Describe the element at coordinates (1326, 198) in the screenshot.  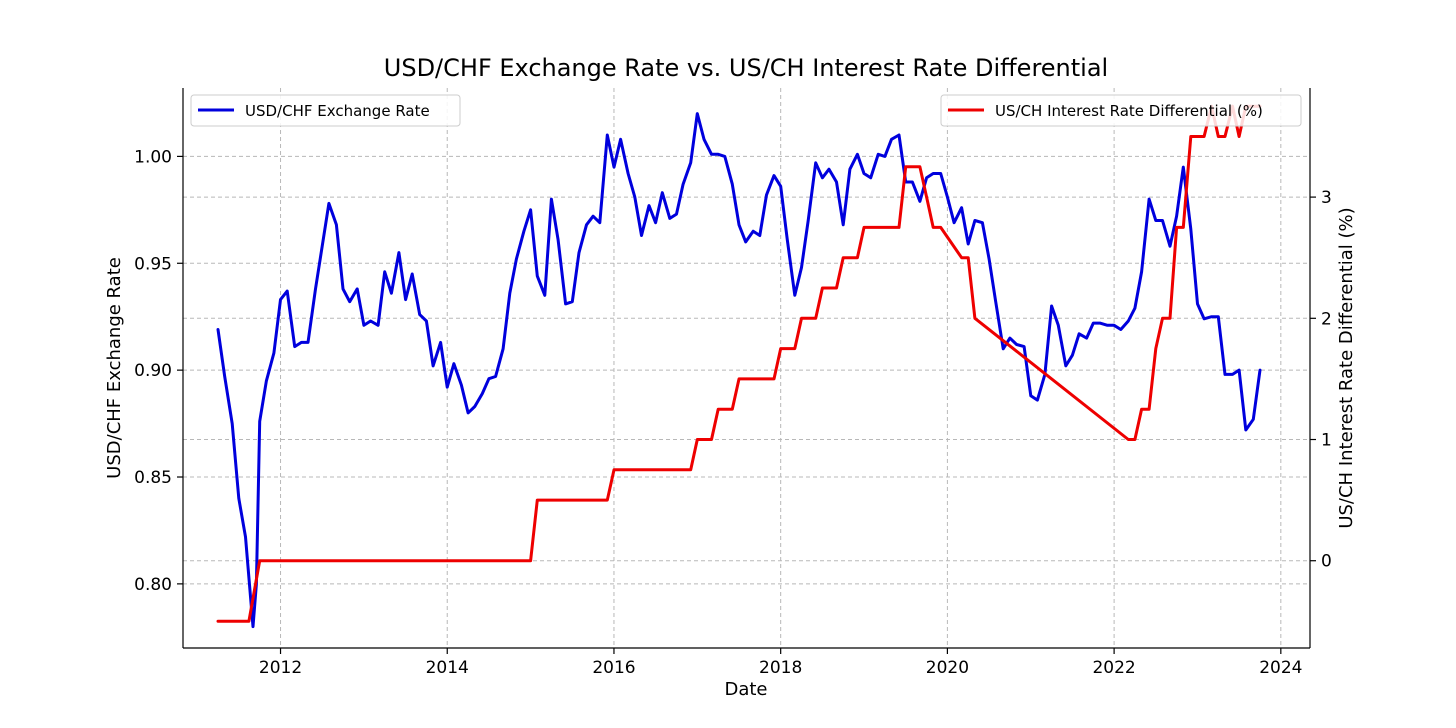
I see `y-right-tick-label: 3` at that location.